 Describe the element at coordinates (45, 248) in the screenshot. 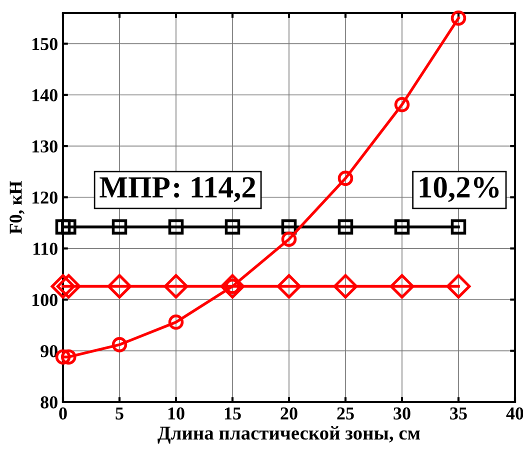

I see `y-tick-label: 110` at that location.